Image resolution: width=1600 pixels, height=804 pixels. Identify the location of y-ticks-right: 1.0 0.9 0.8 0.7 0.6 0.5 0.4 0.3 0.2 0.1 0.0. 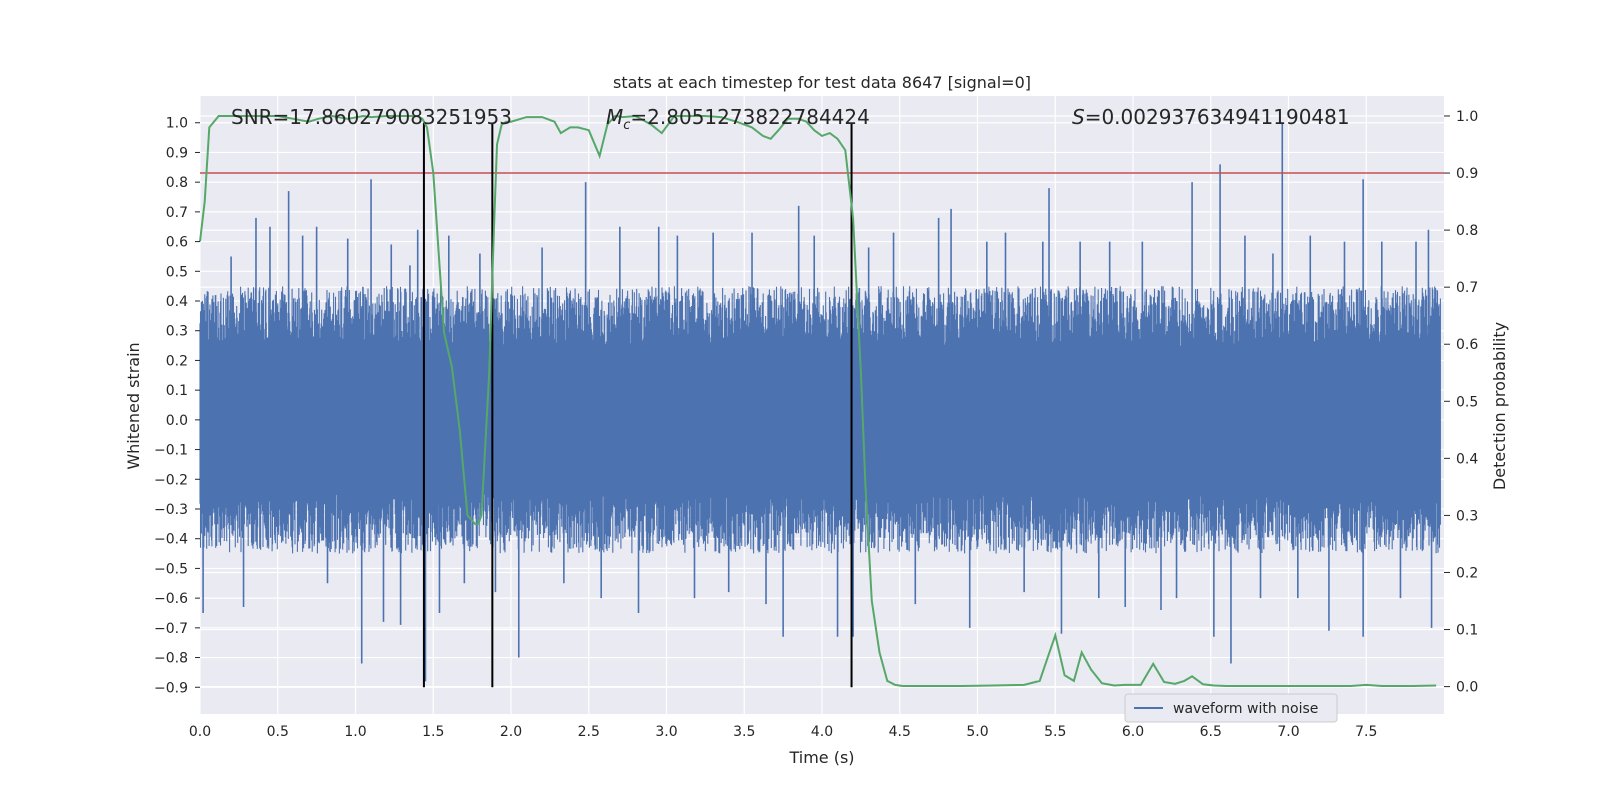
(1461, 402).